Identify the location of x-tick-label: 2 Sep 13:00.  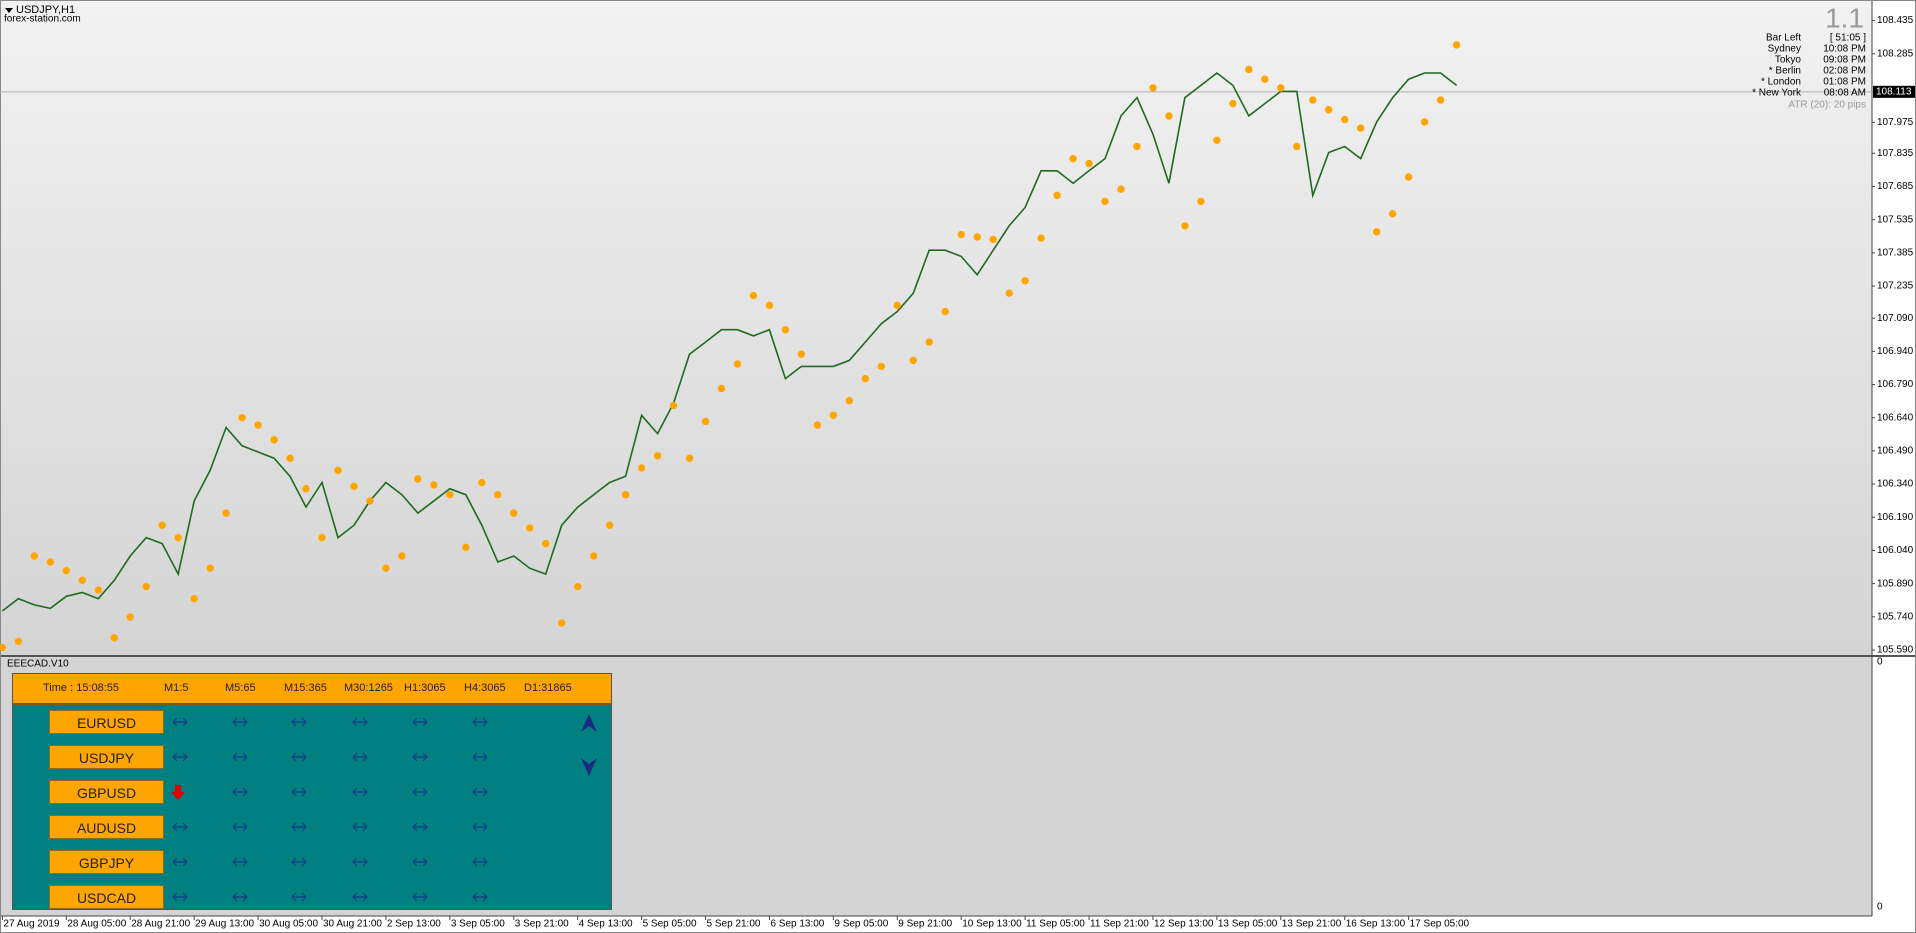
(414, 924).